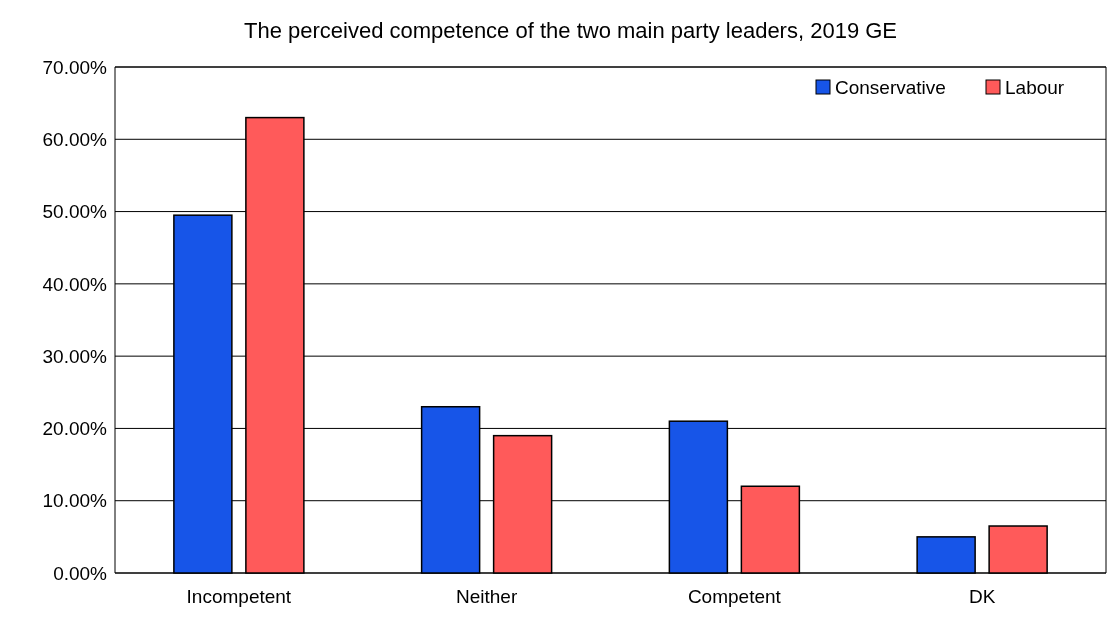 The width and height of the screenshot is (1118, 628). Describe the element at coordinates (75, 501) in the screenshot. I see `y-tick-label: 10.00%` at that location.